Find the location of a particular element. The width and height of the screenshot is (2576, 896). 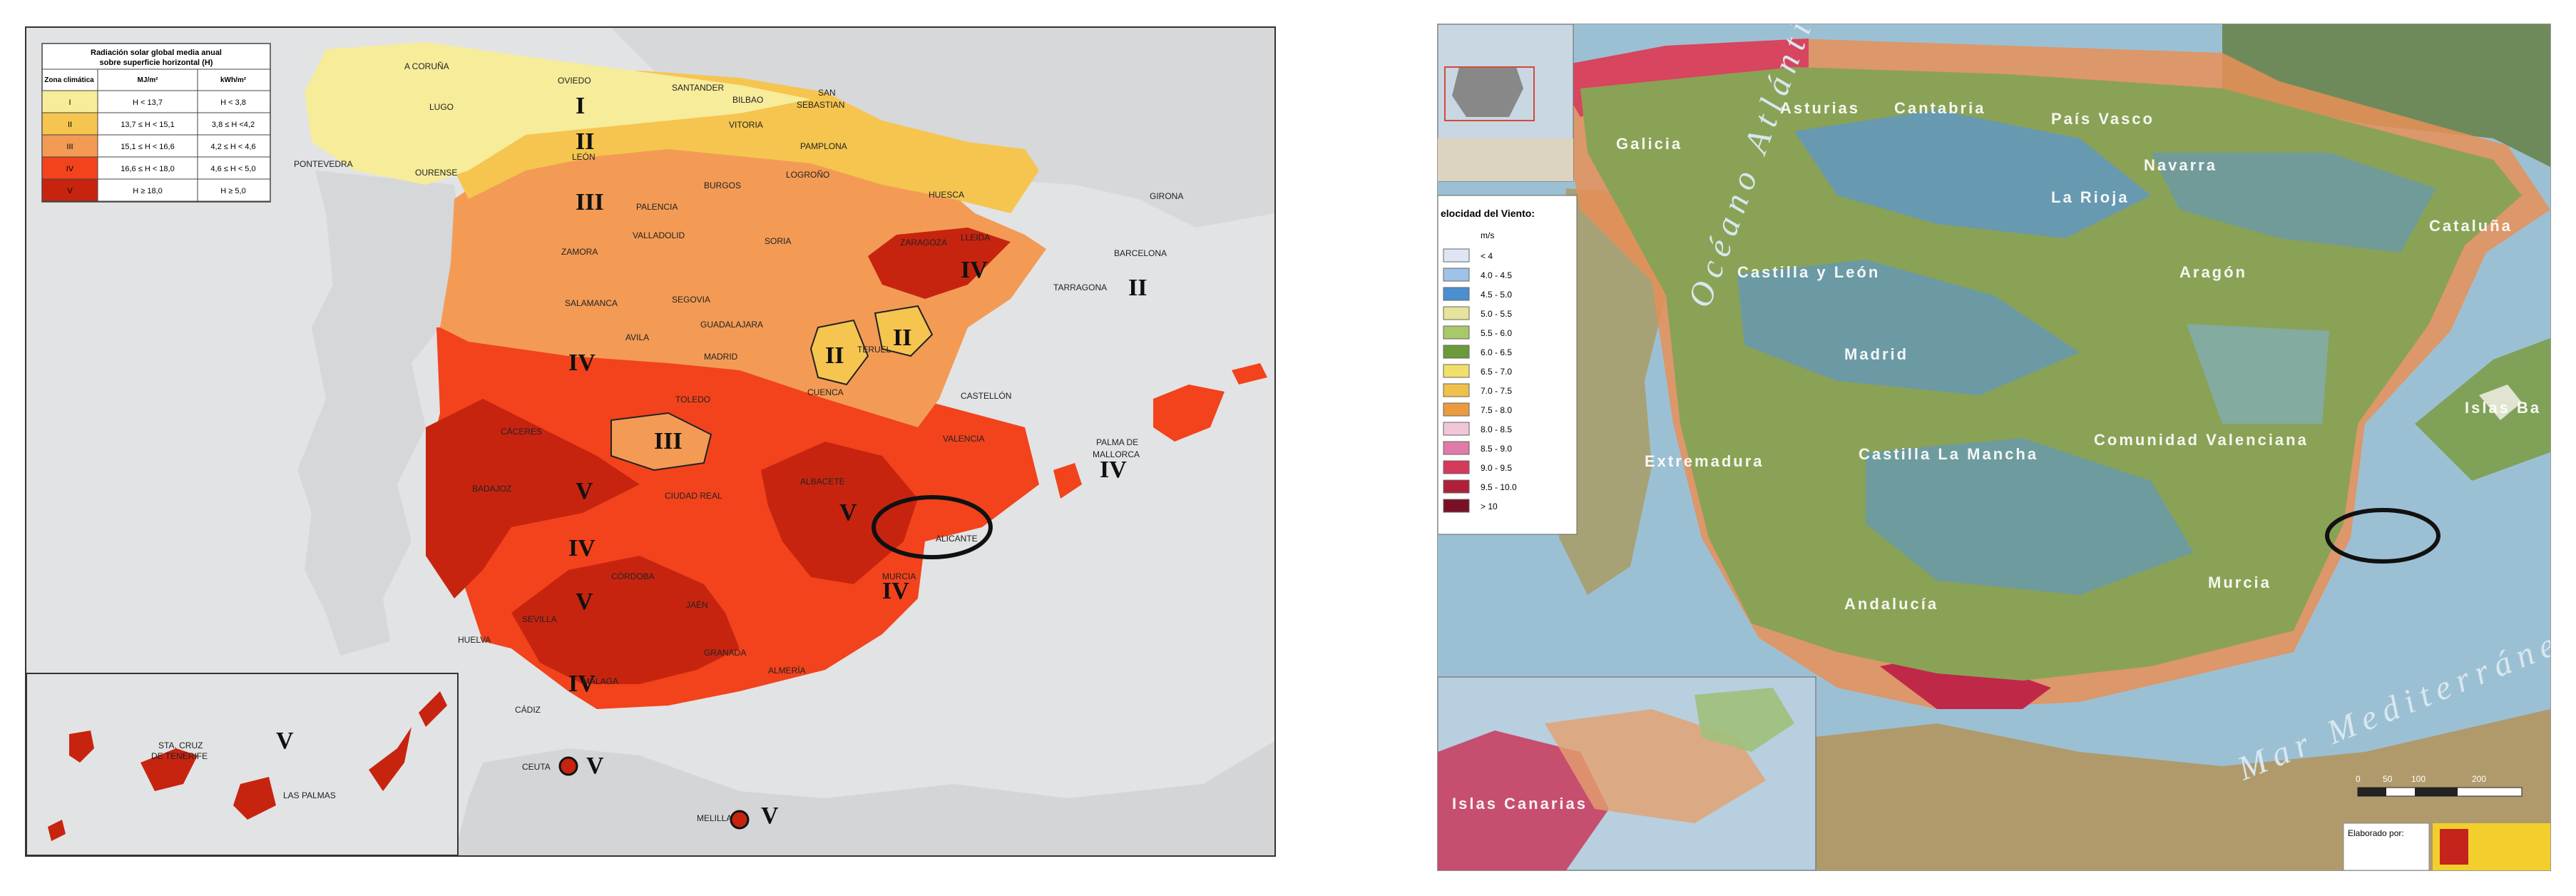

city-sevilla: SEVILLA is located at coordinates (539, 619).